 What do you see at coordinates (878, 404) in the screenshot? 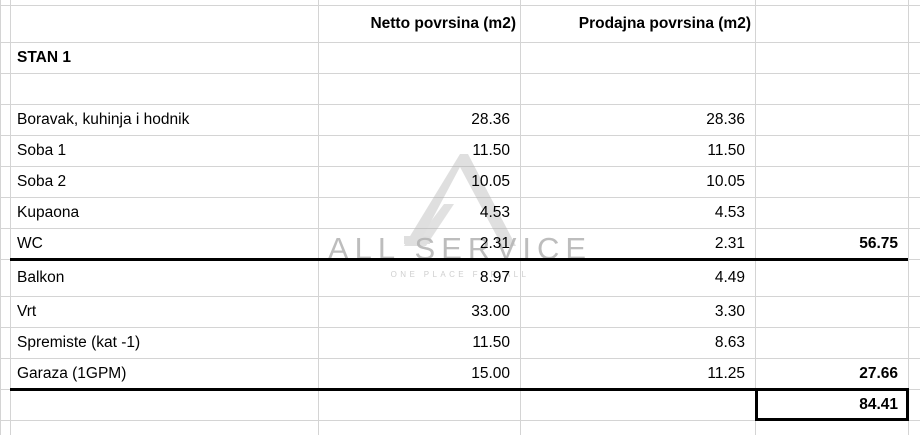
I see `cell-grand-total: 84.41` at bounding box center [878, 404].